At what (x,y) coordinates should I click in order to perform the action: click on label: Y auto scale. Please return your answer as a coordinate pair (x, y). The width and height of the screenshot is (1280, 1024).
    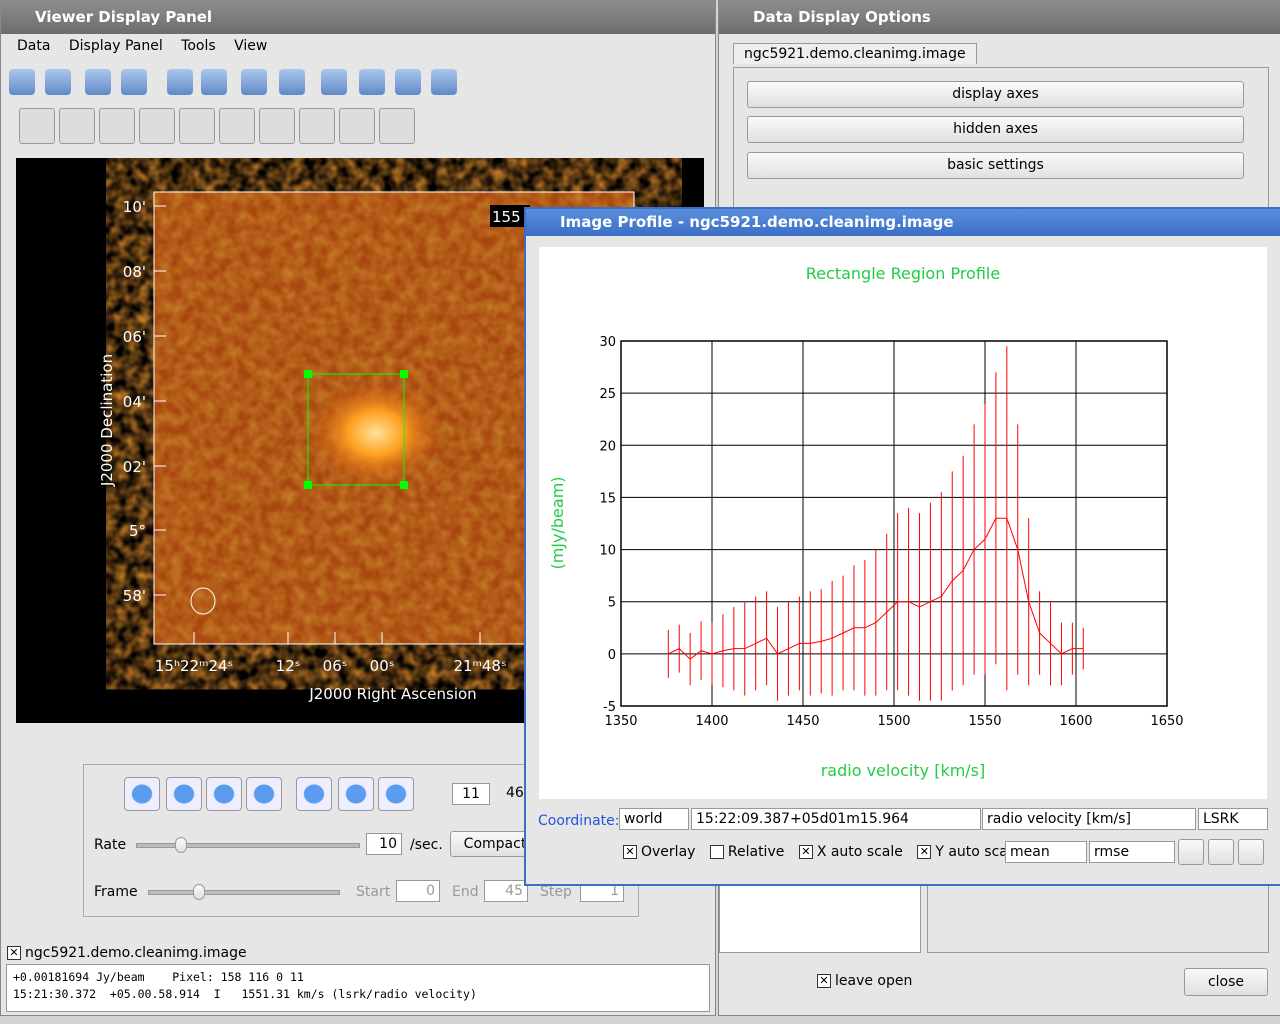
    Looking at the image, I should click on (978, 852).